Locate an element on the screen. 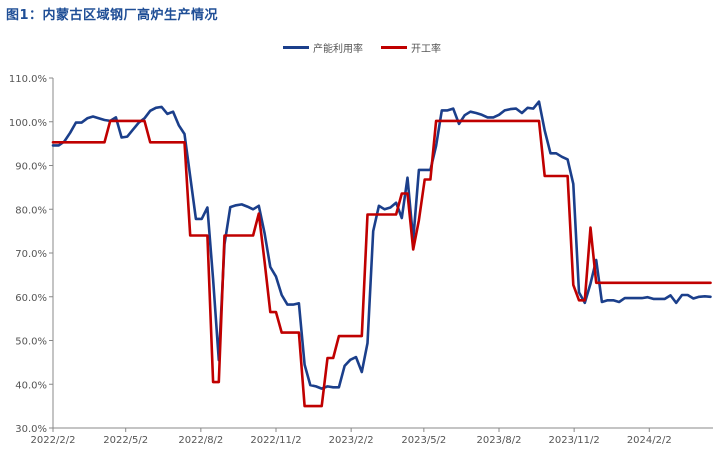 The height and width of the screenshot is (460, 726). x-tick-label: 2023/2/2 is located at coordinates (351, 440).